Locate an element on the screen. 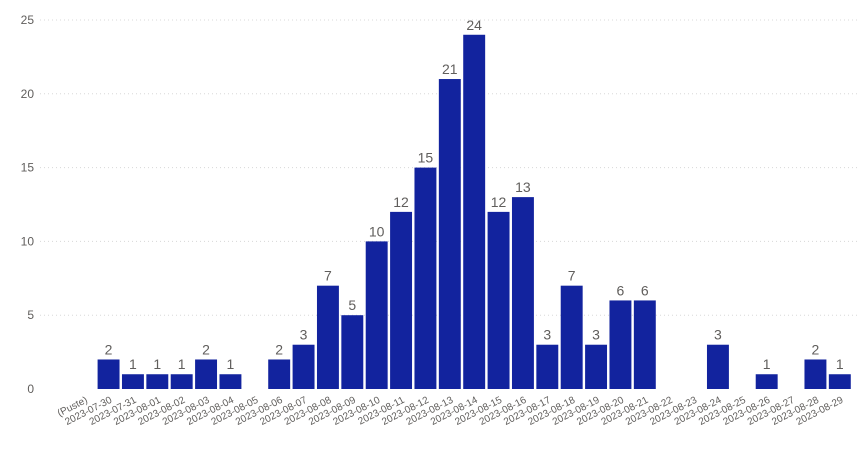 This screenshot has width=862, height=453. y-tick-label: 5 is located at coordinates (30, 315).